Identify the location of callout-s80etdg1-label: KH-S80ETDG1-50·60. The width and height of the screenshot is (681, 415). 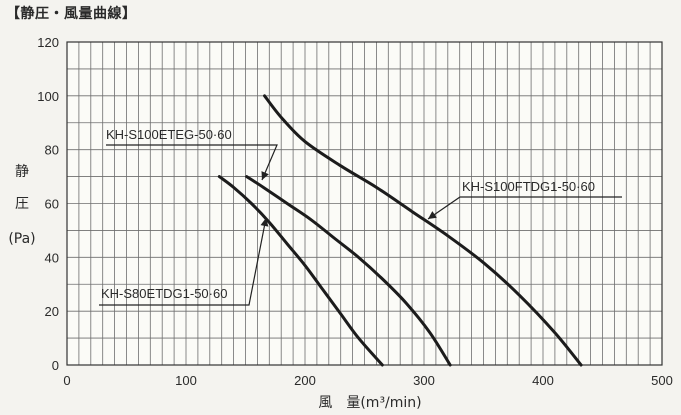
(164, 293).